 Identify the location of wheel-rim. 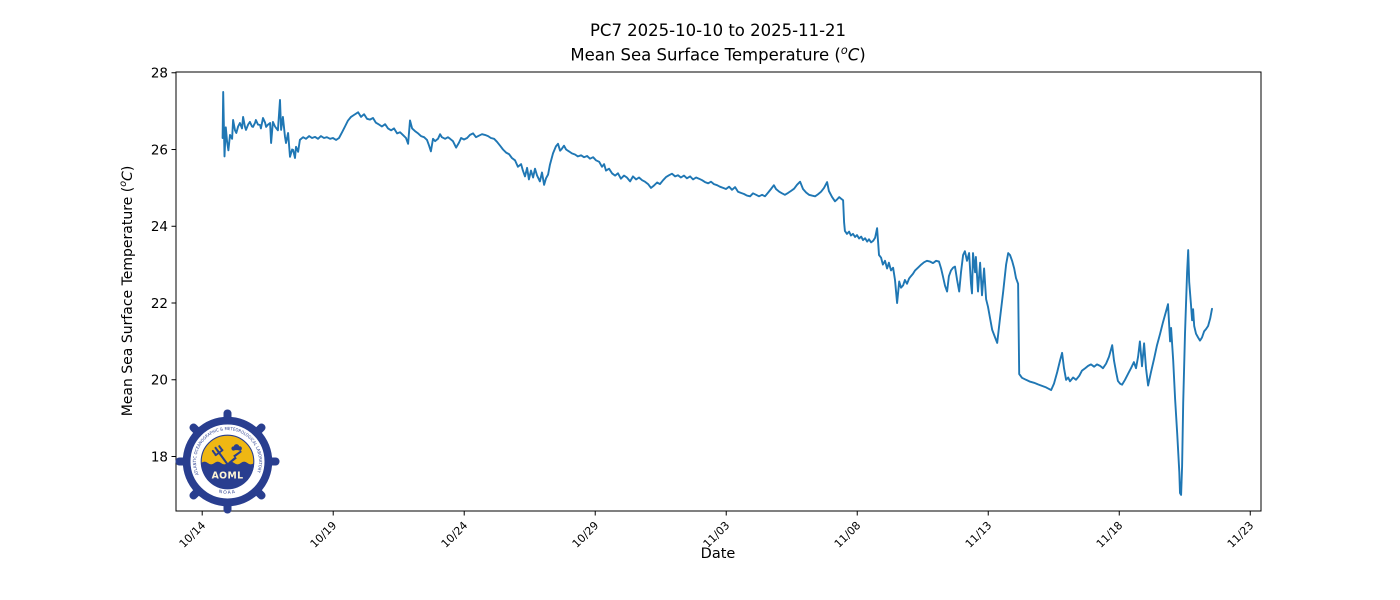
(227, 461).